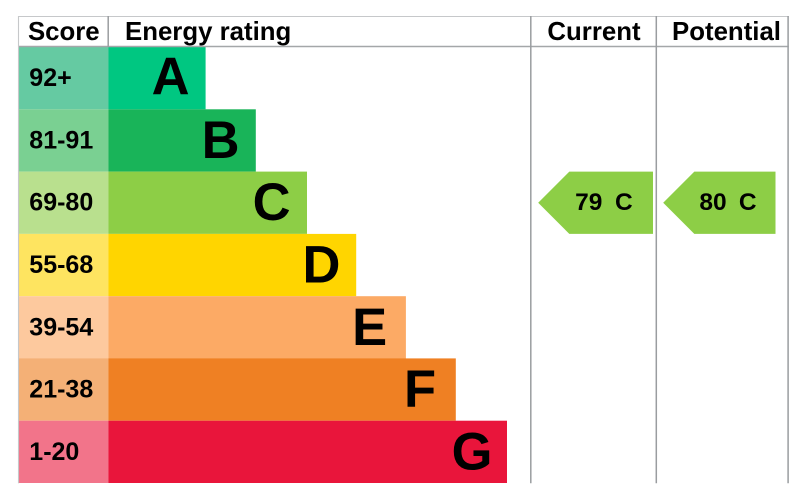  I want to click on svg-text: 21-38, so click(61, 390).